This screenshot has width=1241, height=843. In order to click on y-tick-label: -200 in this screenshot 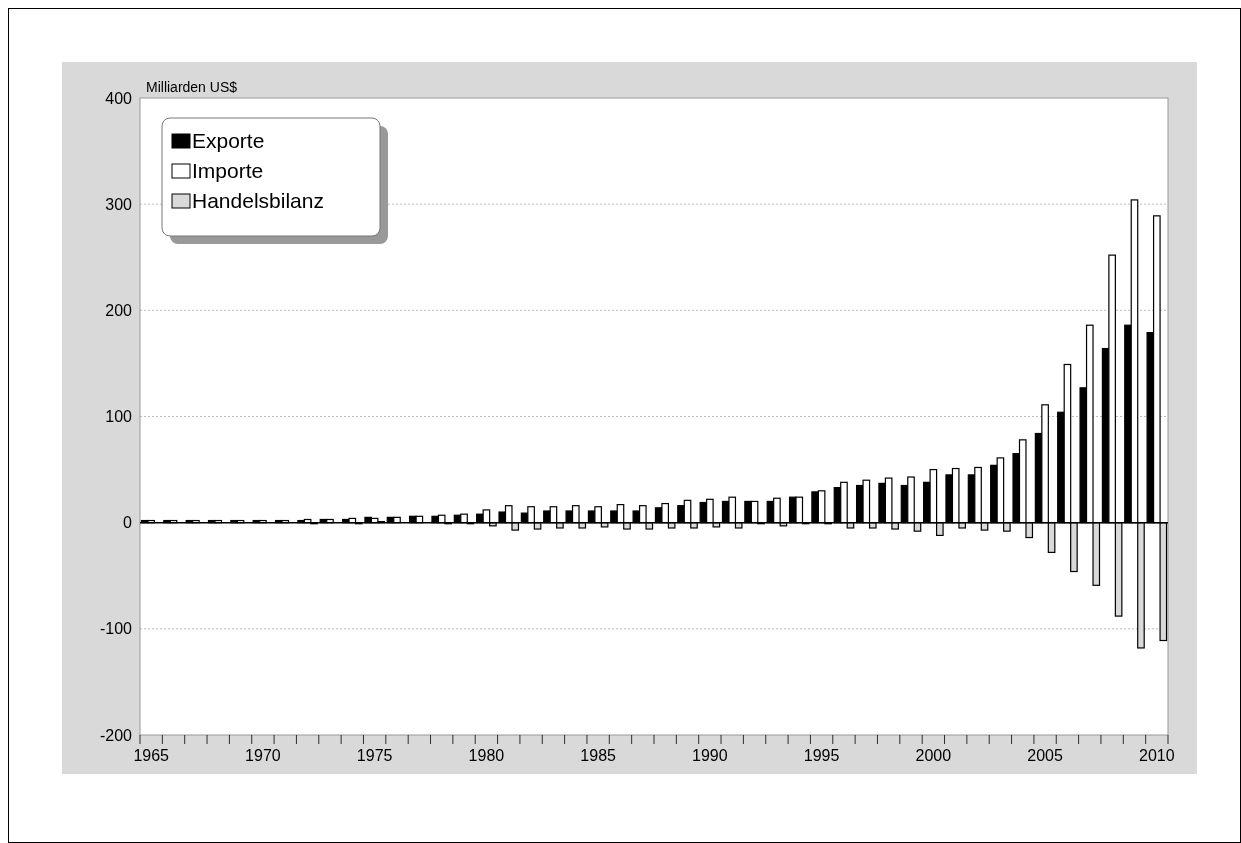, I will do `click(116, 735)`.